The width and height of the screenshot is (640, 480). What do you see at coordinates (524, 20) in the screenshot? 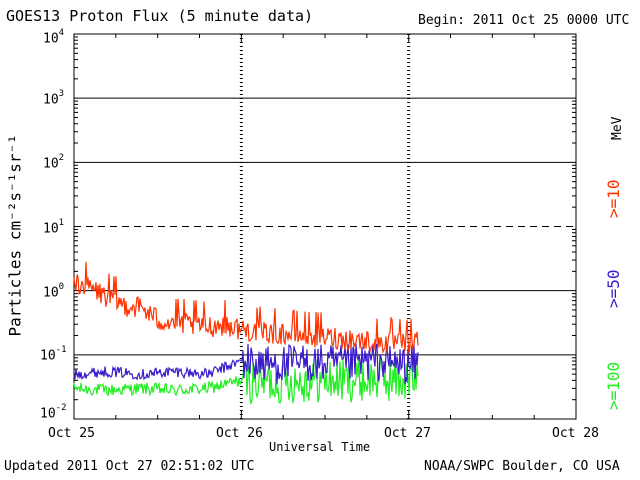
I see `begin-time: Begin: 2011 Oct 25 0000 UTC` at bounding box center [524, 20].